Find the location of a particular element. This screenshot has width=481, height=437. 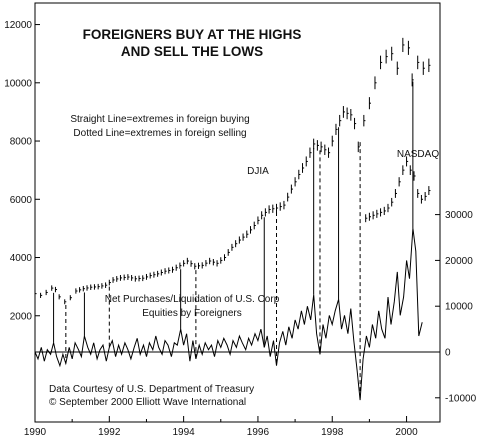

y-left-tick-label-6000: 6000 is located at coordinates (21, 200).